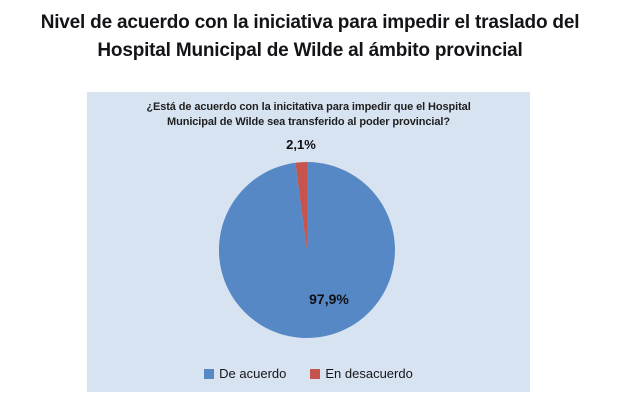 The height and width of the screenshot is (416, 620). Describe the element at coordinates (315, 373) in the screenshot. I see `legend-swatch-en-desacuerdo` at that location.